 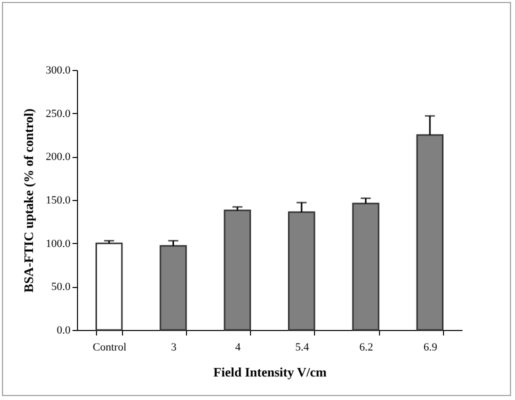 What do you see at coordinates (58, 114) in the screenshot?
I see `y-tick-label: 250.0` at bounding box center [58, 114].